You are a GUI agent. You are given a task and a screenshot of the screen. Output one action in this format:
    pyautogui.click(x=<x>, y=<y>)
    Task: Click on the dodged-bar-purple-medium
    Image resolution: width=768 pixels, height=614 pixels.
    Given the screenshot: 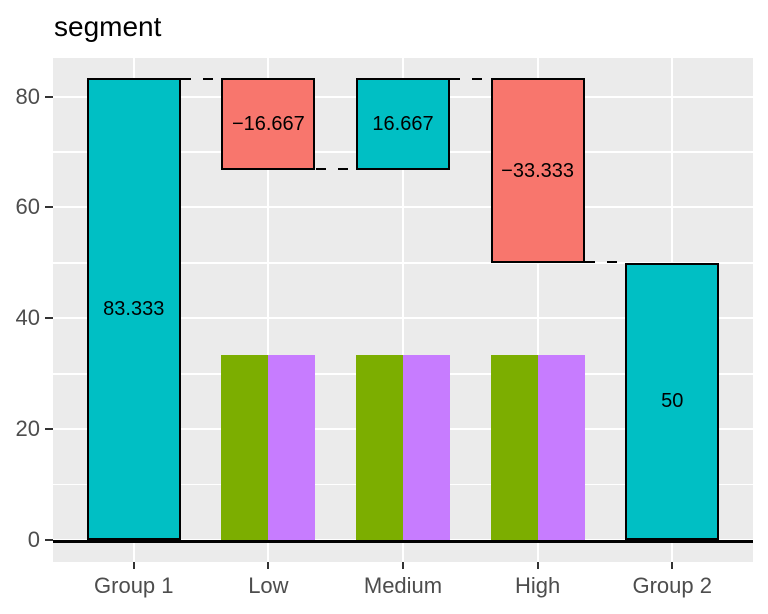 What is the action you would take?
    pyautogui.click(x=427, y=447)
    